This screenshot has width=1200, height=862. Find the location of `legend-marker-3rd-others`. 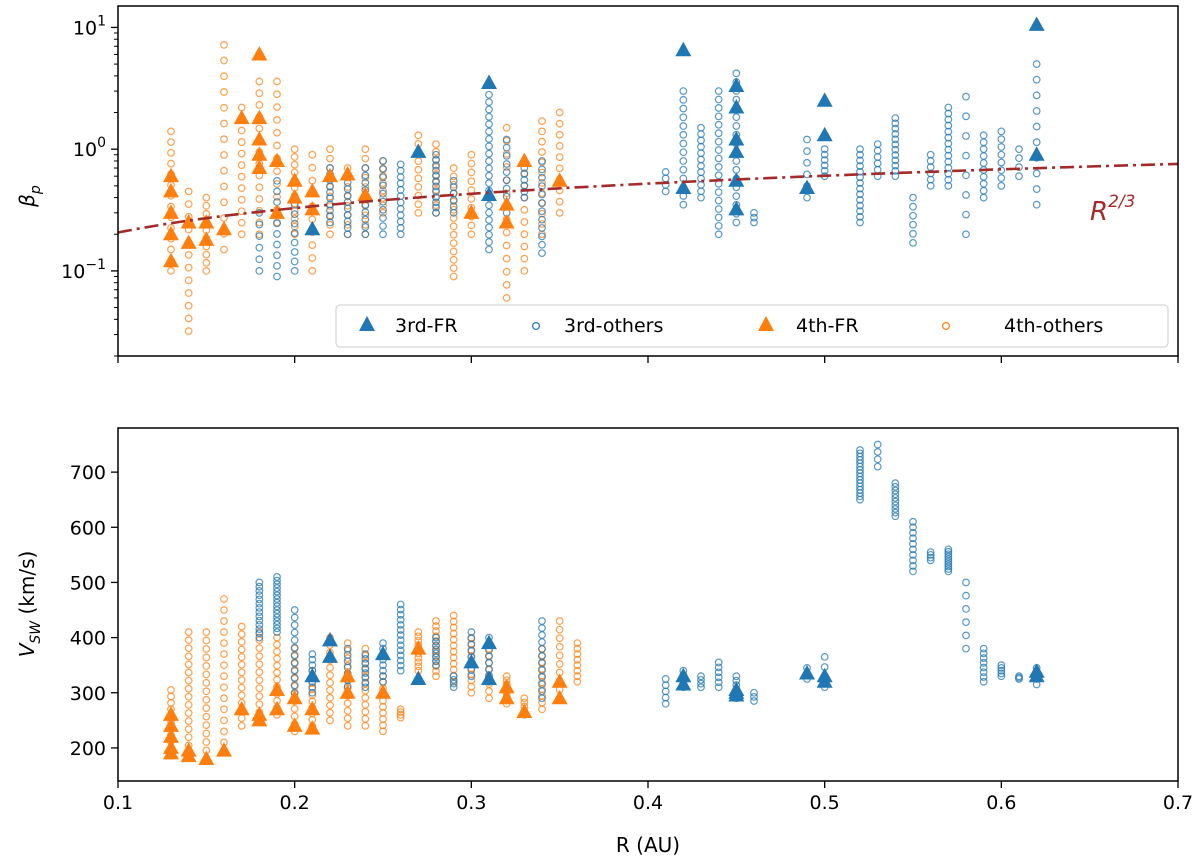

legend-marker-3rd-others is located at coordinates (535, 326).